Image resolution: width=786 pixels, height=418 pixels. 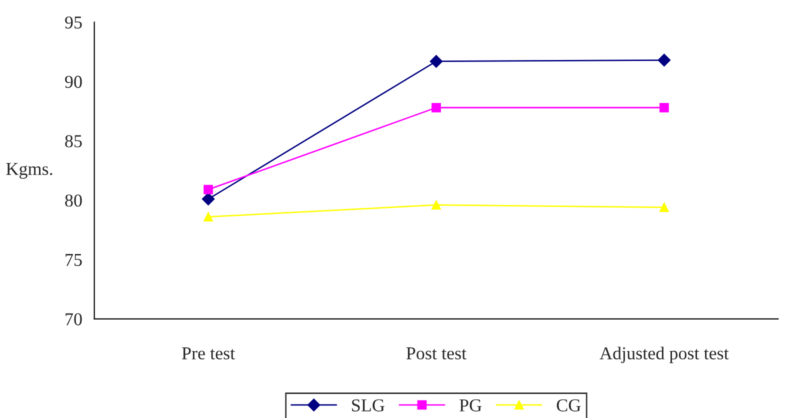 I want to click on legend-label: PG, so click(x=471, y=405).